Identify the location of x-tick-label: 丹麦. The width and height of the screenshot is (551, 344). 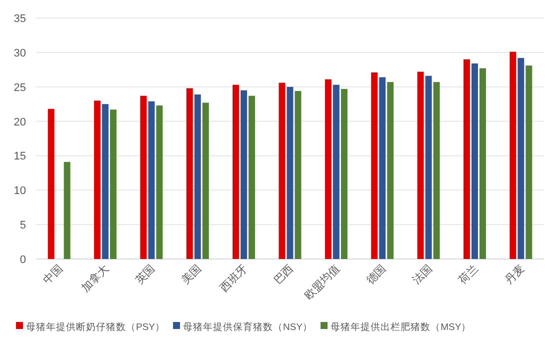
(515, 274).